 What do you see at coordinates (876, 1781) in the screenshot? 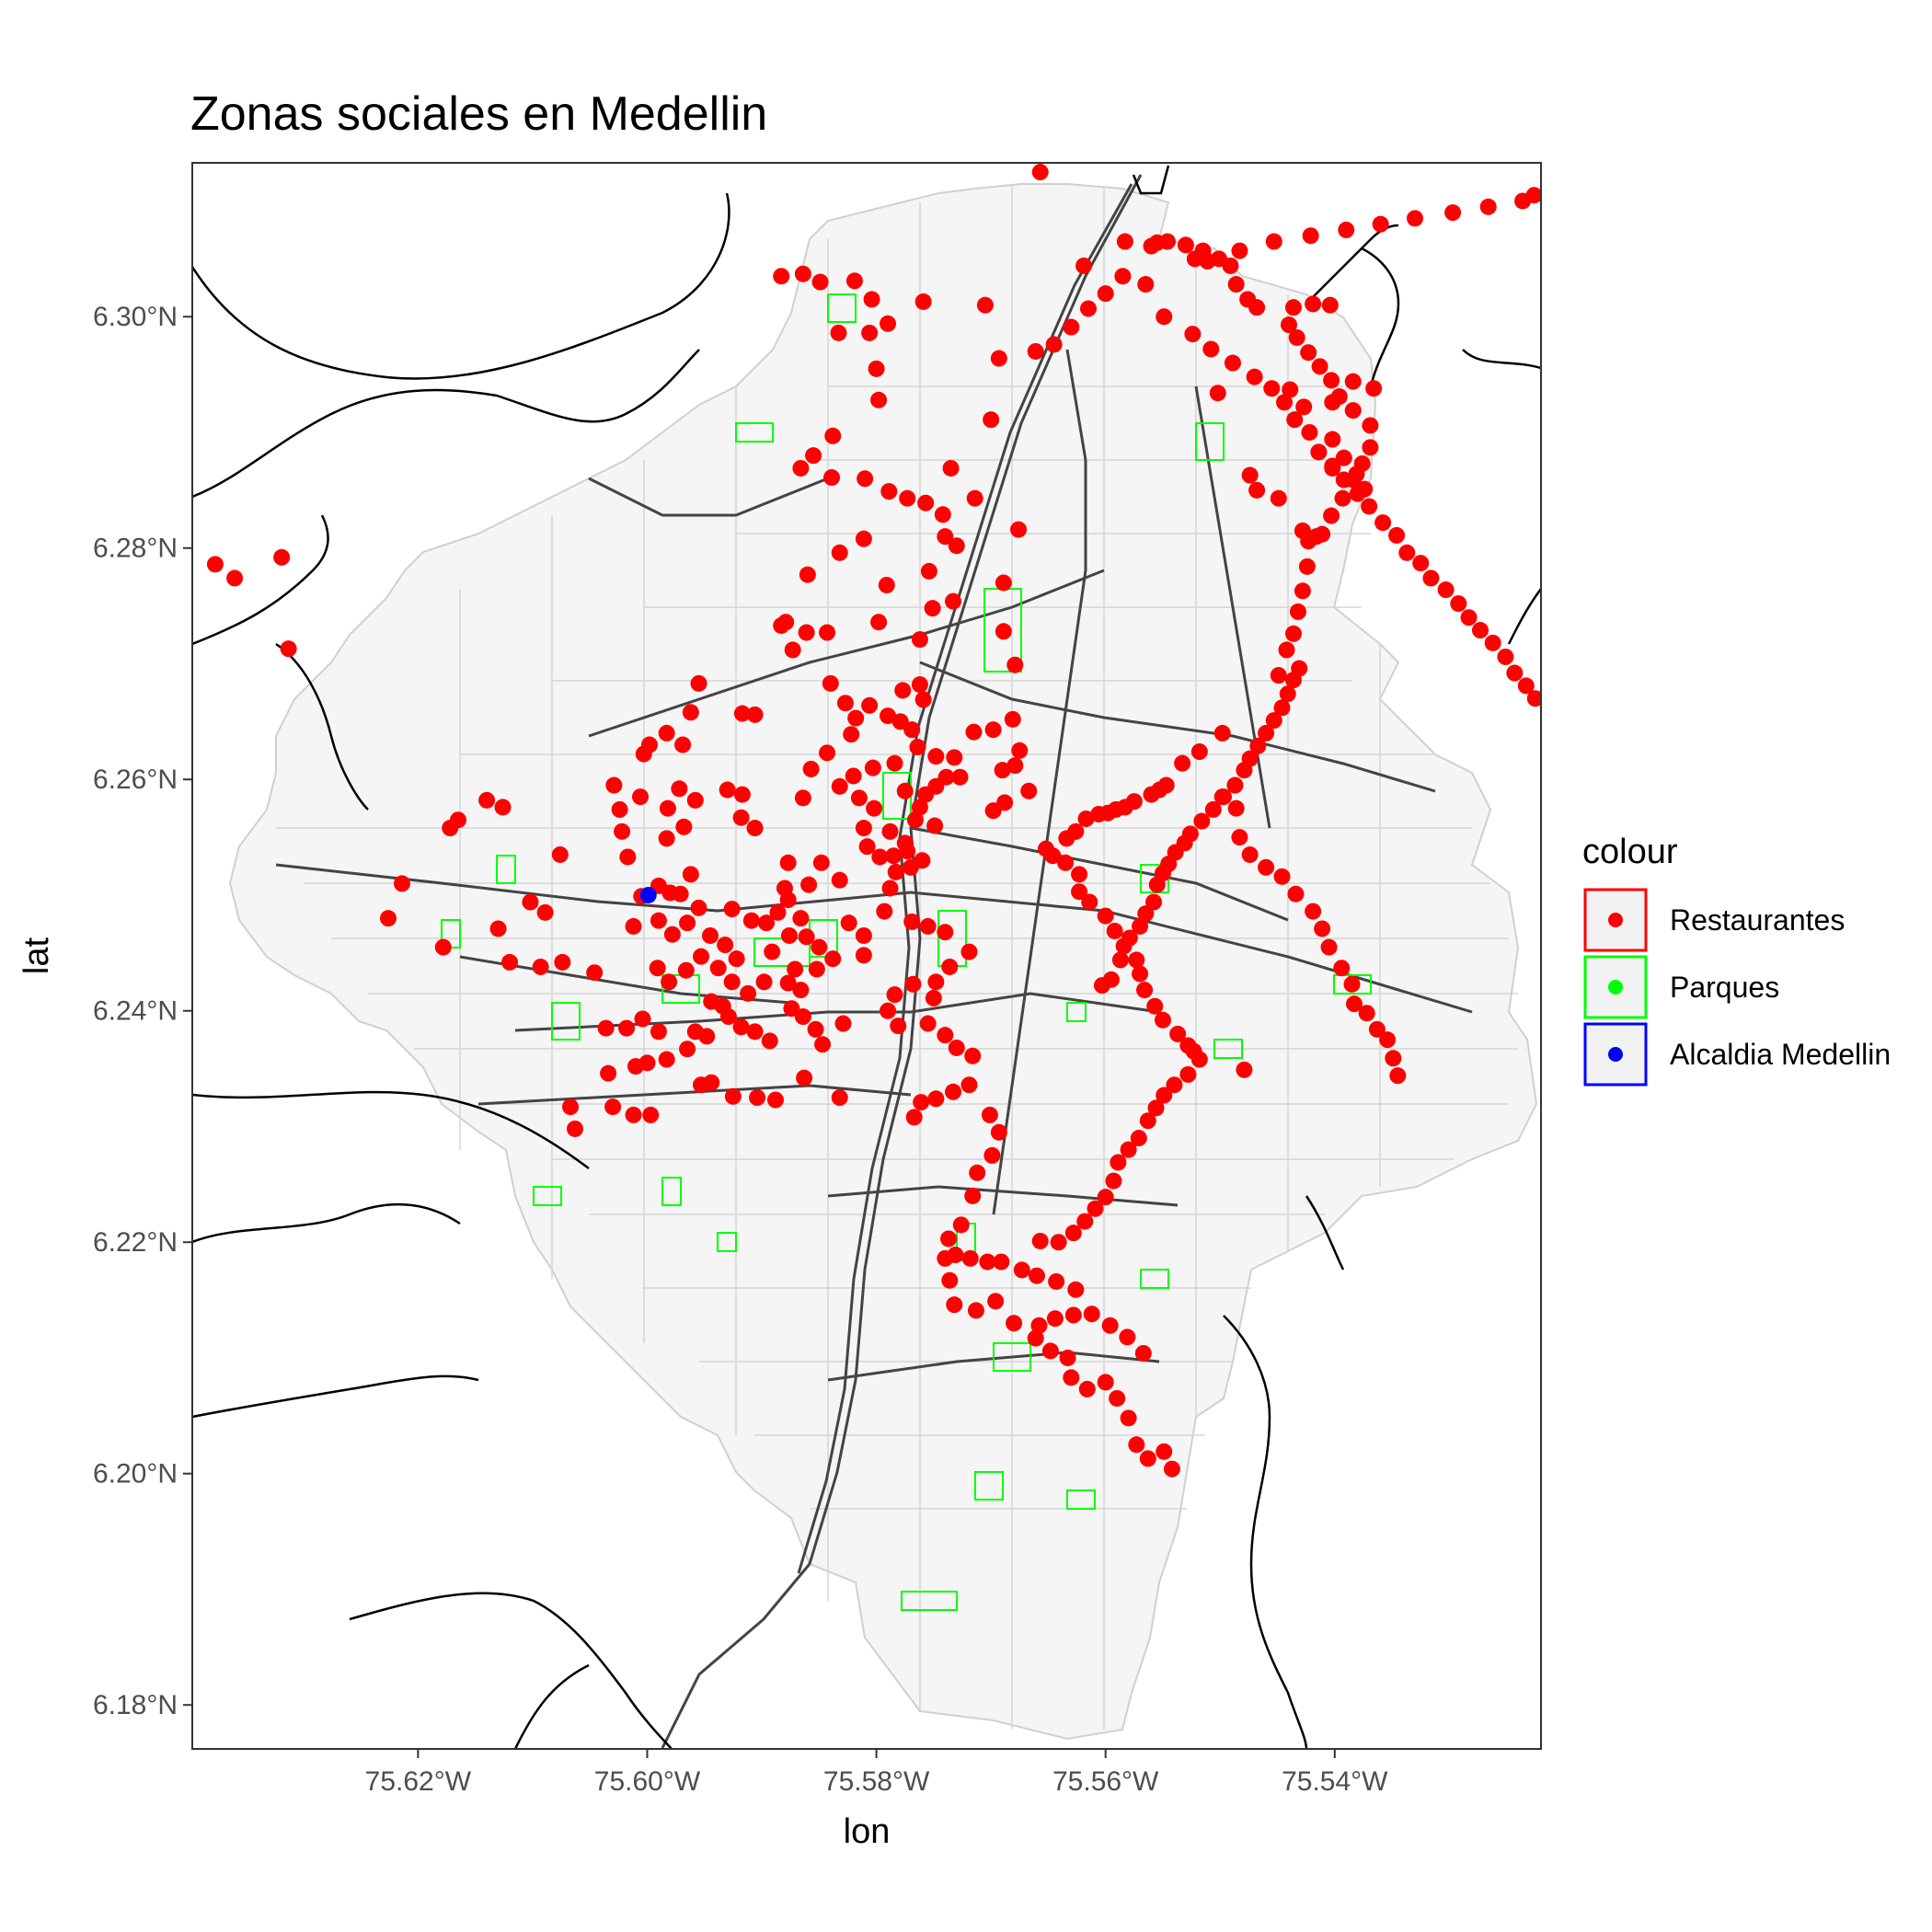
I see `x-tick-label: 75.58°W` at bounding box center [876, 1781].